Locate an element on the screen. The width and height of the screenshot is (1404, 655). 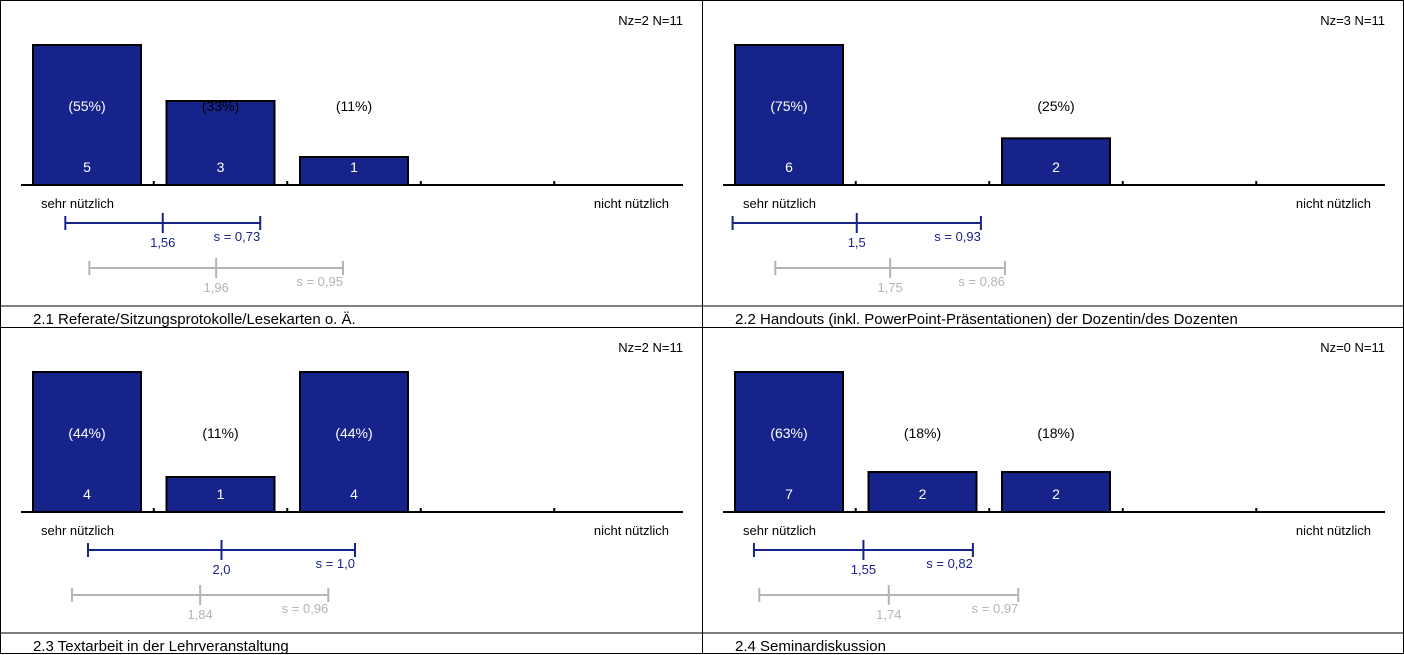
reference-mean-label: 1,84 is located at coordinates (199, 614).